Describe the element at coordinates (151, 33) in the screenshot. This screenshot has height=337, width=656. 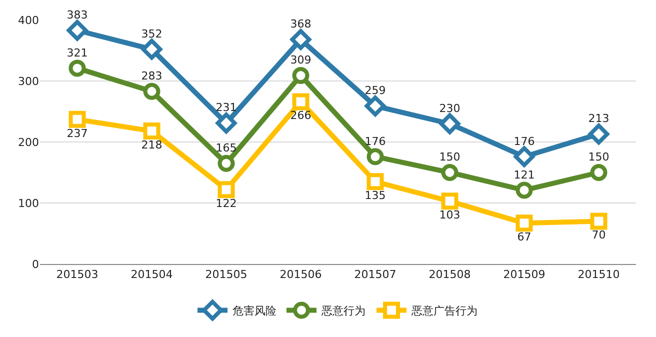
I see `data-label: 352` at that location.